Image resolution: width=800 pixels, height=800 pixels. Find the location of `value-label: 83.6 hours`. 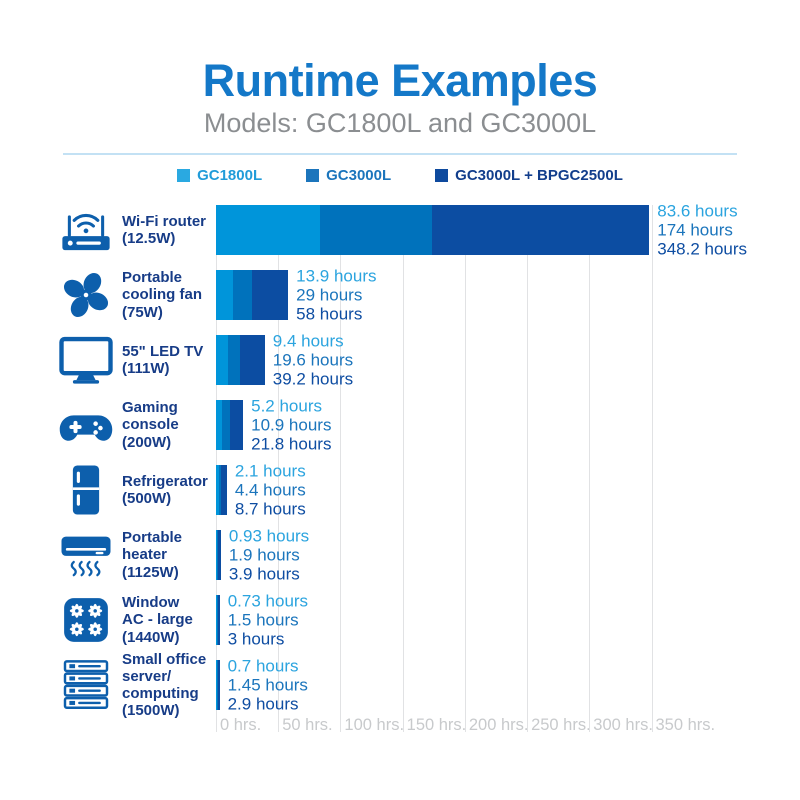

value-label: 83.6 hours is located at coordinates (697, 211).